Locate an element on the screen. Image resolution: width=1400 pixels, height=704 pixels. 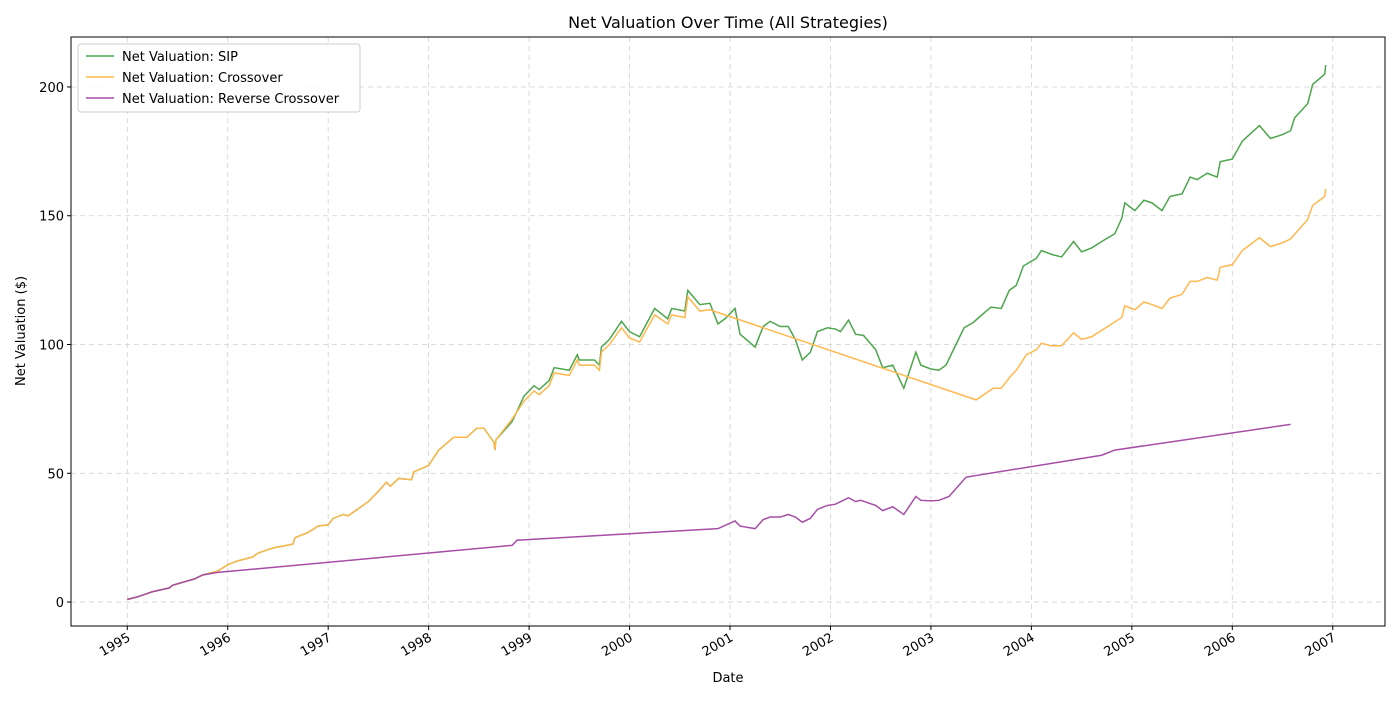
y-tick-label: 0 is located at coordinates (60, 603).